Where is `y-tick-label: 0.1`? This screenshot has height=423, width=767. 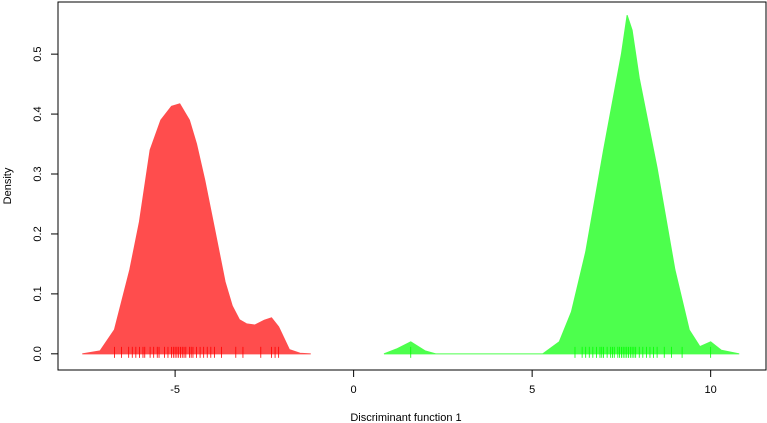 y-tick-label: 0.1 is located at coordinates (38, 293).